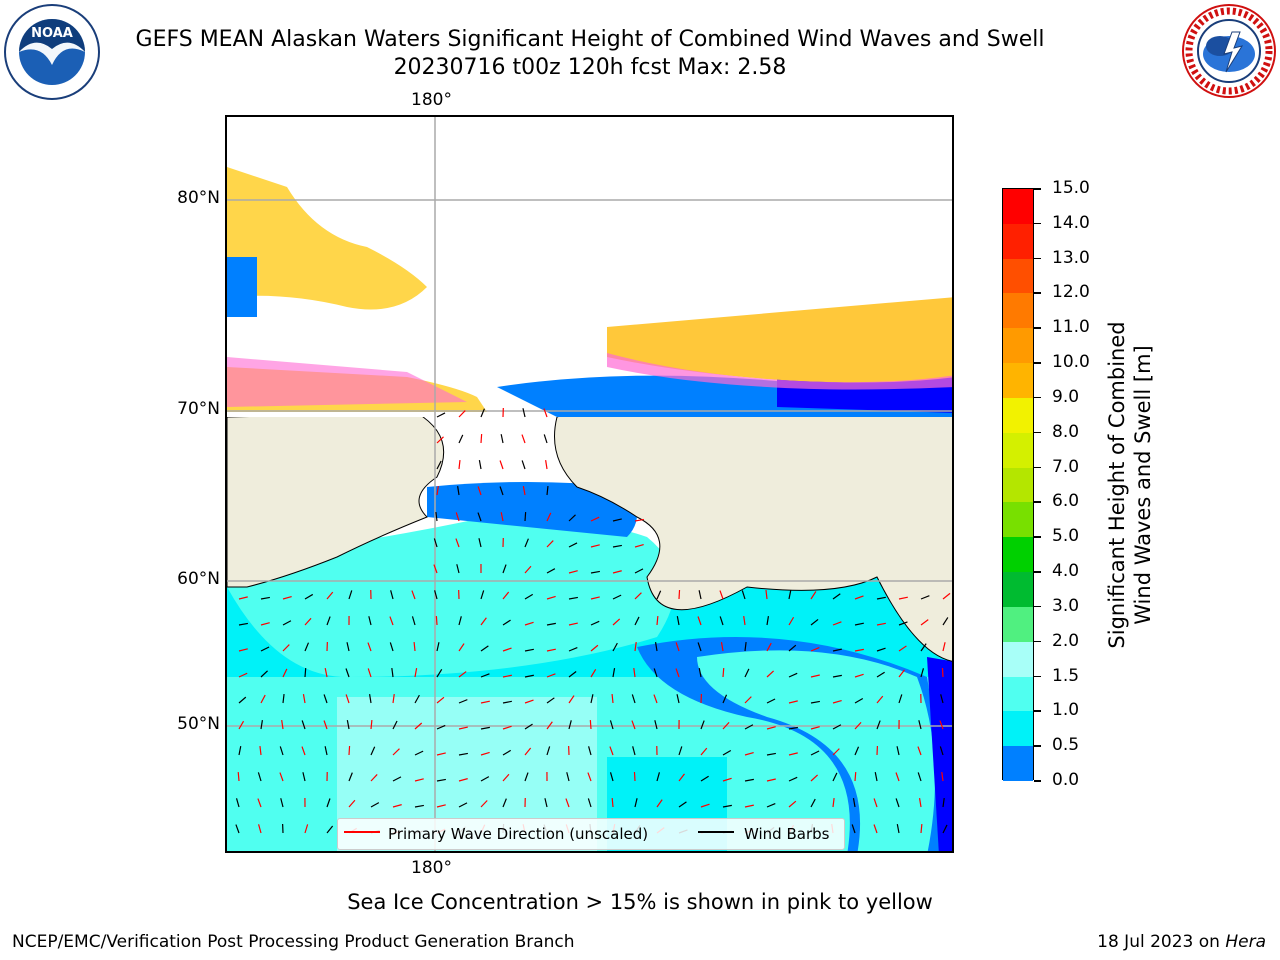  What do you see at coordinates (1066, 536) in the screenshot?
I see `colorbar-tick-label: 5.0` at bounding box center [1066, 536].